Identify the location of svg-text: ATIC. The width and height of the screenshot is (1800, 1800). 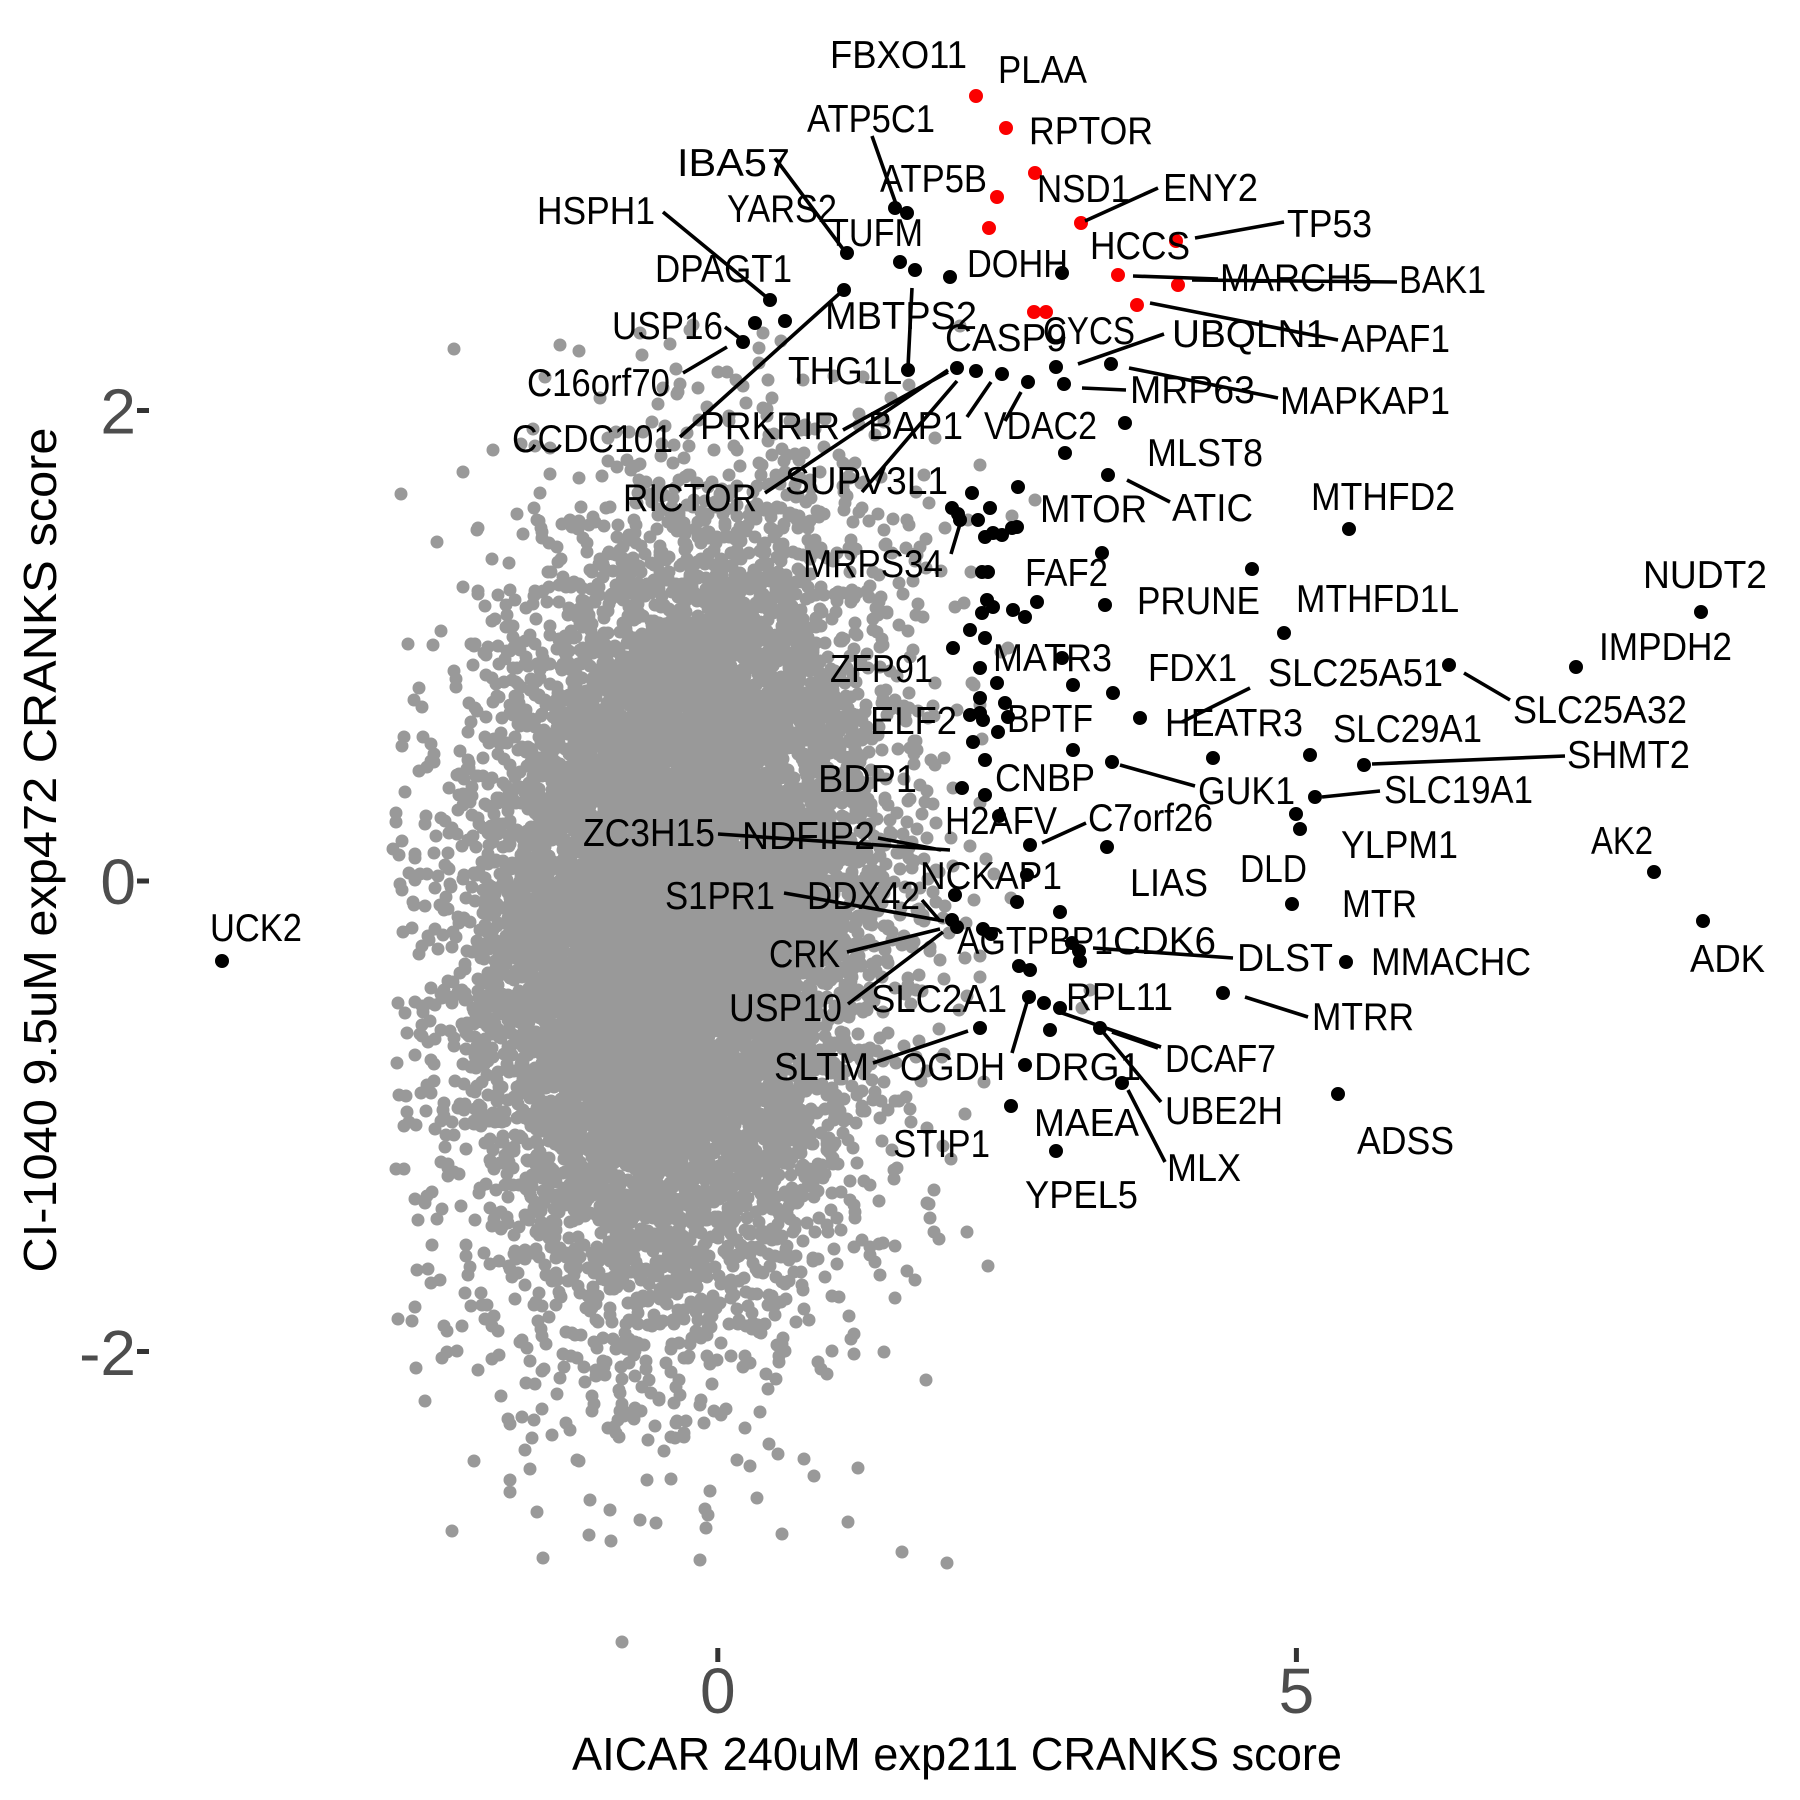
(1212, 508).